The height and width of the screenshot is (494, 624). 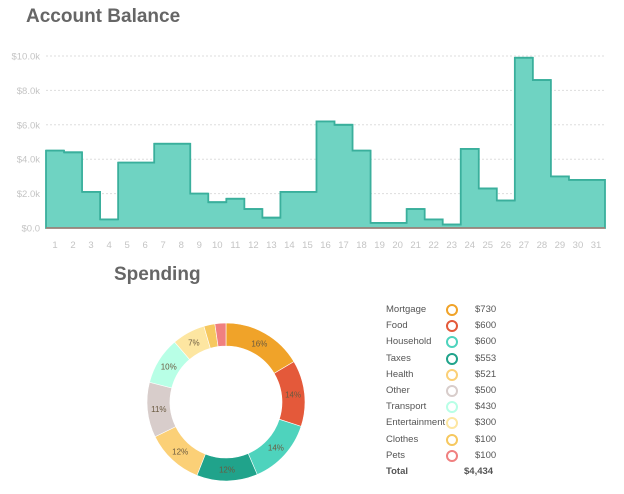 What do you see at coordinates (28, 160) in the screenshot?
I see `y-tick-label: $4.0k` at bounding box center [28, 160].